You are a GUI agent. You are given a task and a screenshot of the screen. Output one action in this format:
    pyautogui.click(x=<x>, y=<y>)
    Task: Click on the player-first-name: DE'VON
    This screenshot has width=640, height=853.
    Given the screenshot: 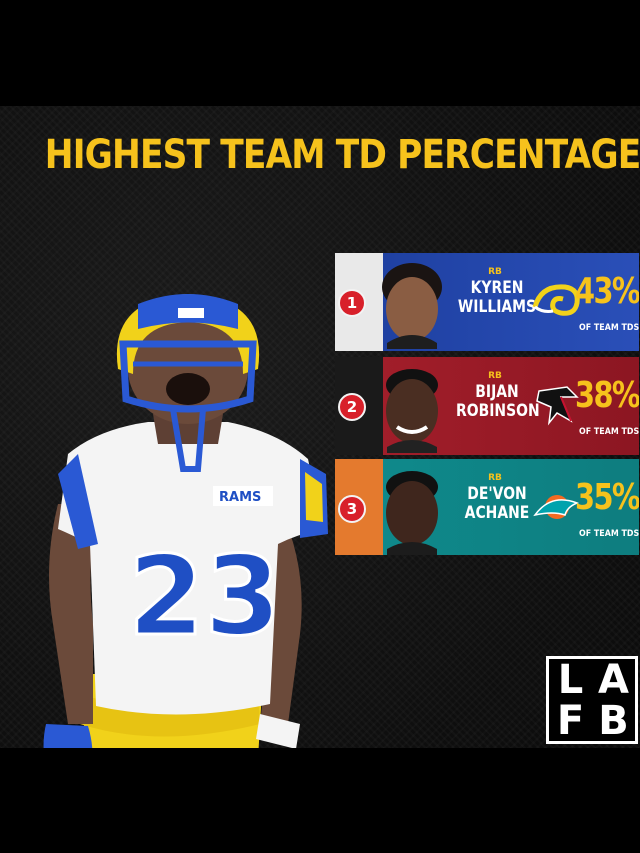 What is the action you would take?
    pyautogui.click(x=497, y=494)
    